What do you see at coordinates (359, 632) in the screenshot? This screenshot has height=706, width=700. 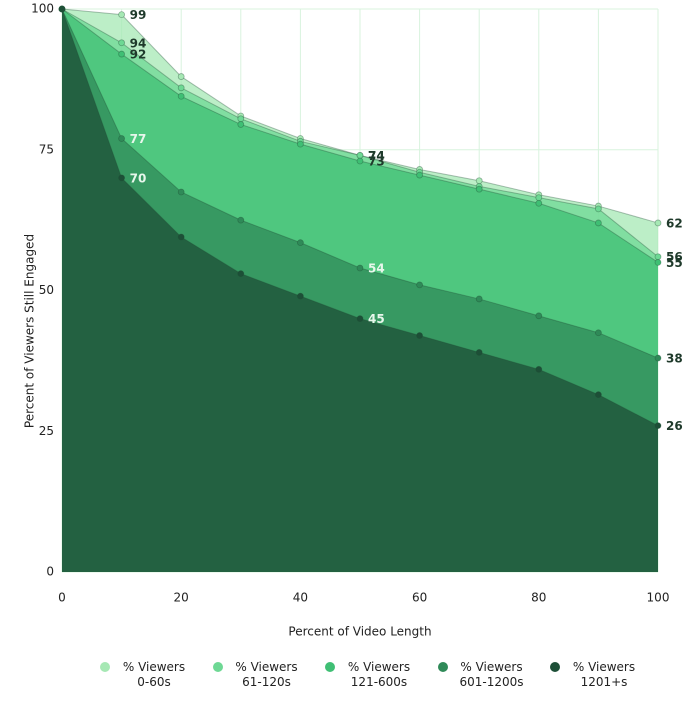 I see `x-axis-label: Percent of Video Length` at bounding box center [359, 632].